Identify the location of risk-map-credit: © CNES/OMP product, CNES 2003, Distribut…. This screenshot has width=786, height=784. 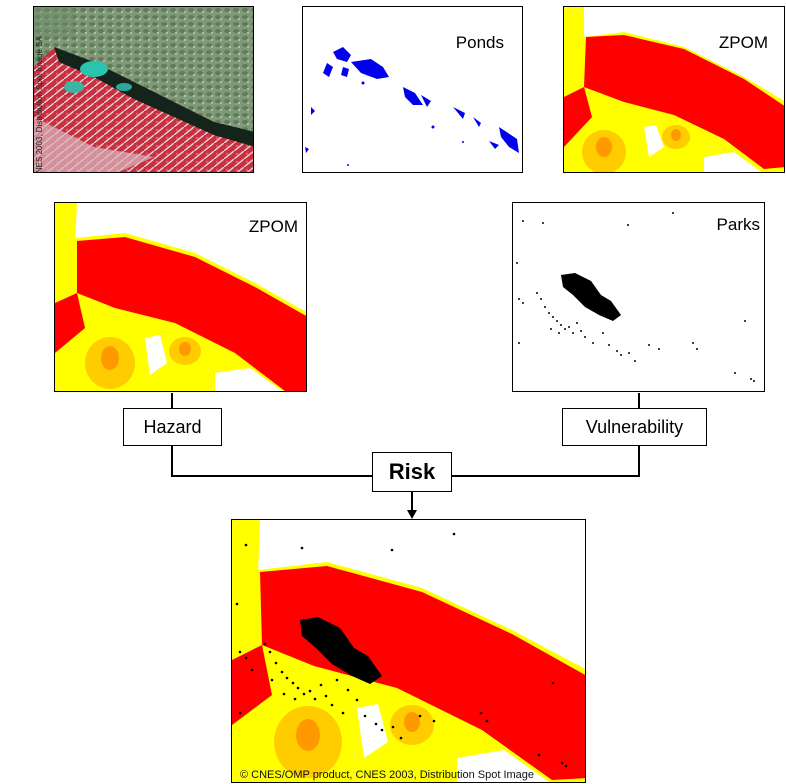
(387, 775).